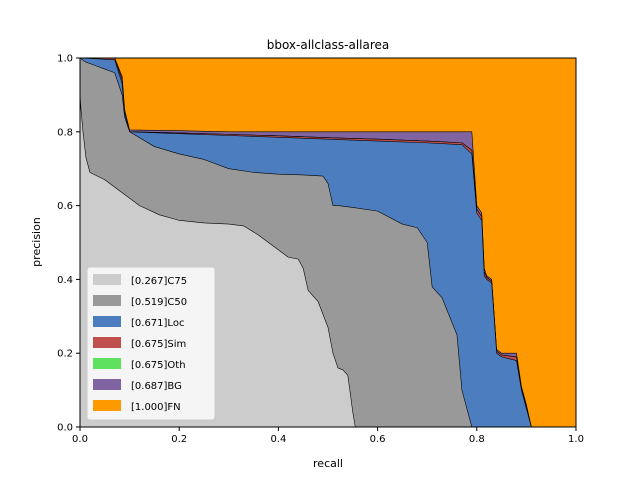 The width and height of the screenshot is (640, 480). I want to click on legend-label-oth: [0.675]Oth, so click(158, 365).